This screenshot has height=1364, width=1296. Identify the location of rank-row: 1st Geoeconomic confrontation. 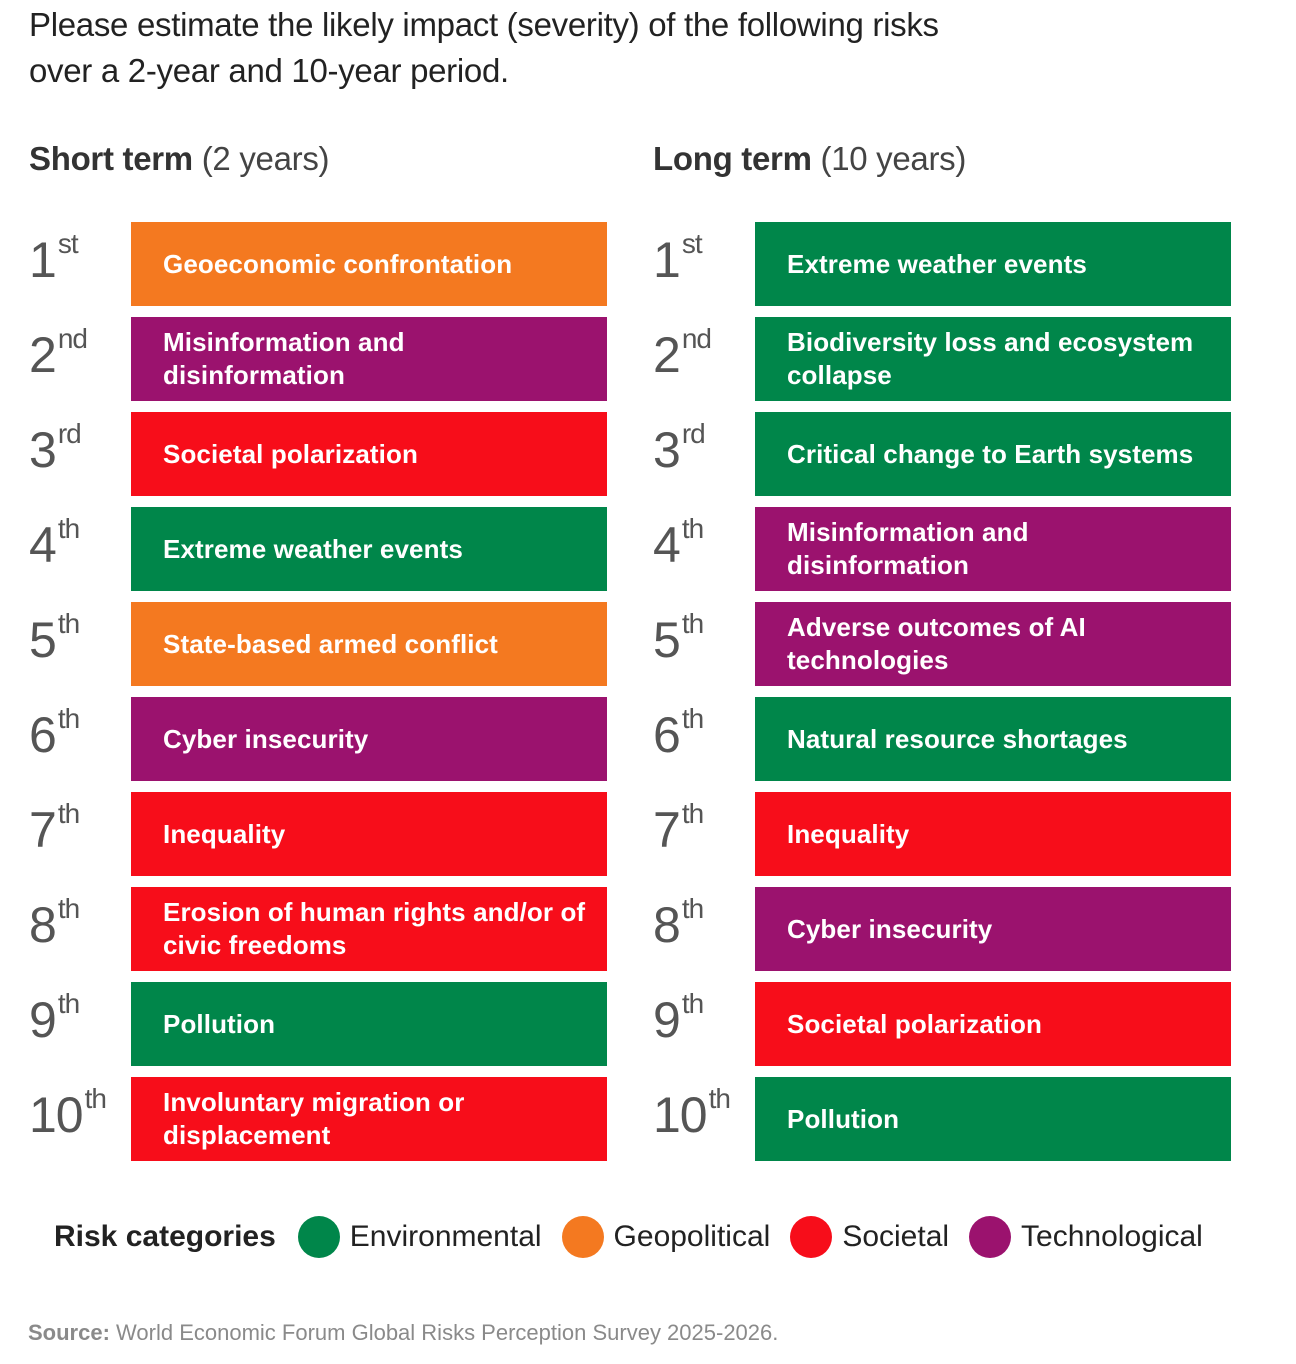
(318, 264).